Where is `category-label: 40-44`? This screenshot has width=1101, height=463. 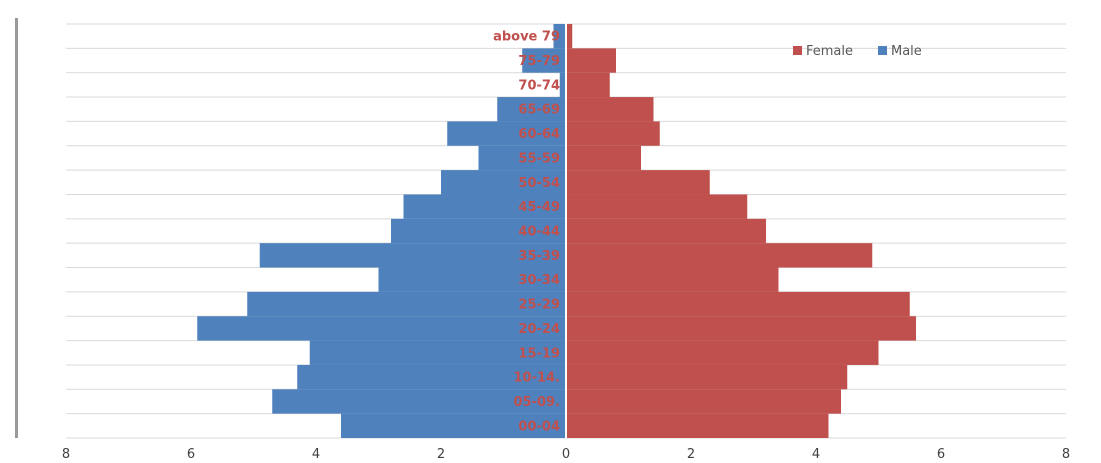
category-label: 40-44 is located at coordinates (539, 232).